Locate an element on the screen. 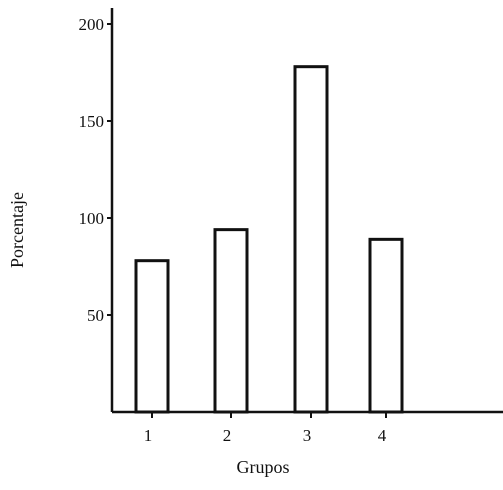 The height and width of the screenshot is (490, 503). x-tick-label: 4 is located at coordinates (382, 435).